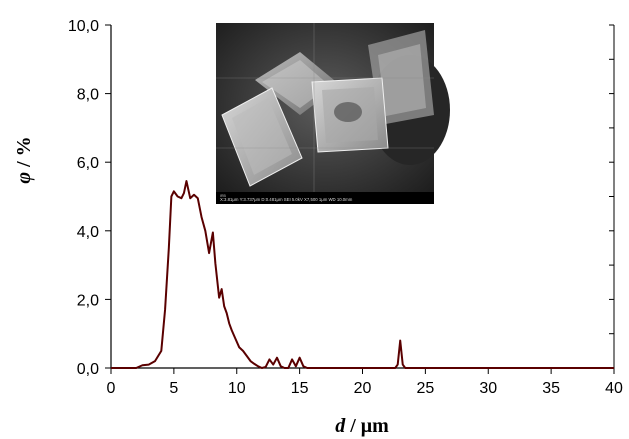  I want to click on x-ticks: 0 5 10 15 20 25 30 35 40, so click(365, 382).